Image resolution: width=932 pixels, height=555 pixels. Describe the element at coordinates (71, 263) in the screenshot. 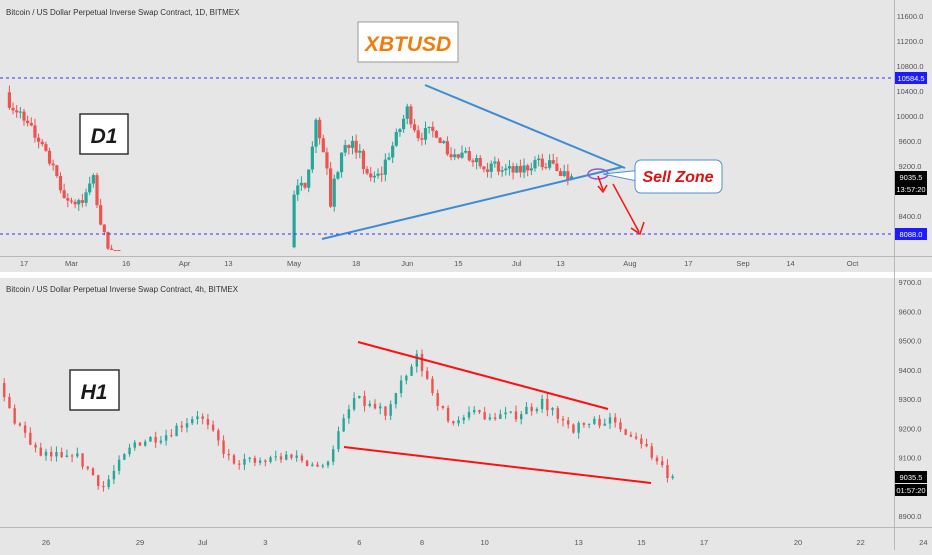

I see `d1-x-tick-label: Mar` at that location.